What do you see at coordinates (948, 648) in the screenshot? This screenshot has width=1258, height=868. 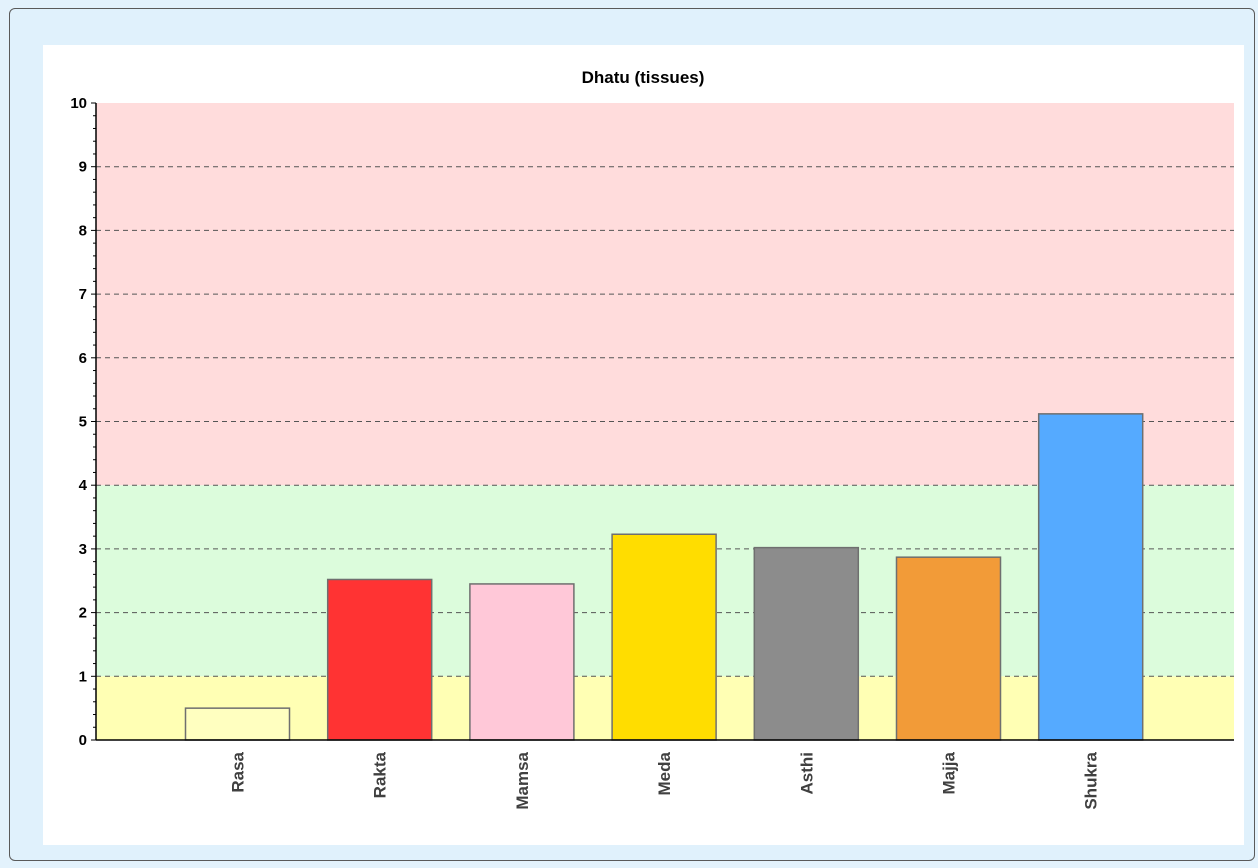 I see `bar-majja` at bounding box center [948, 648].